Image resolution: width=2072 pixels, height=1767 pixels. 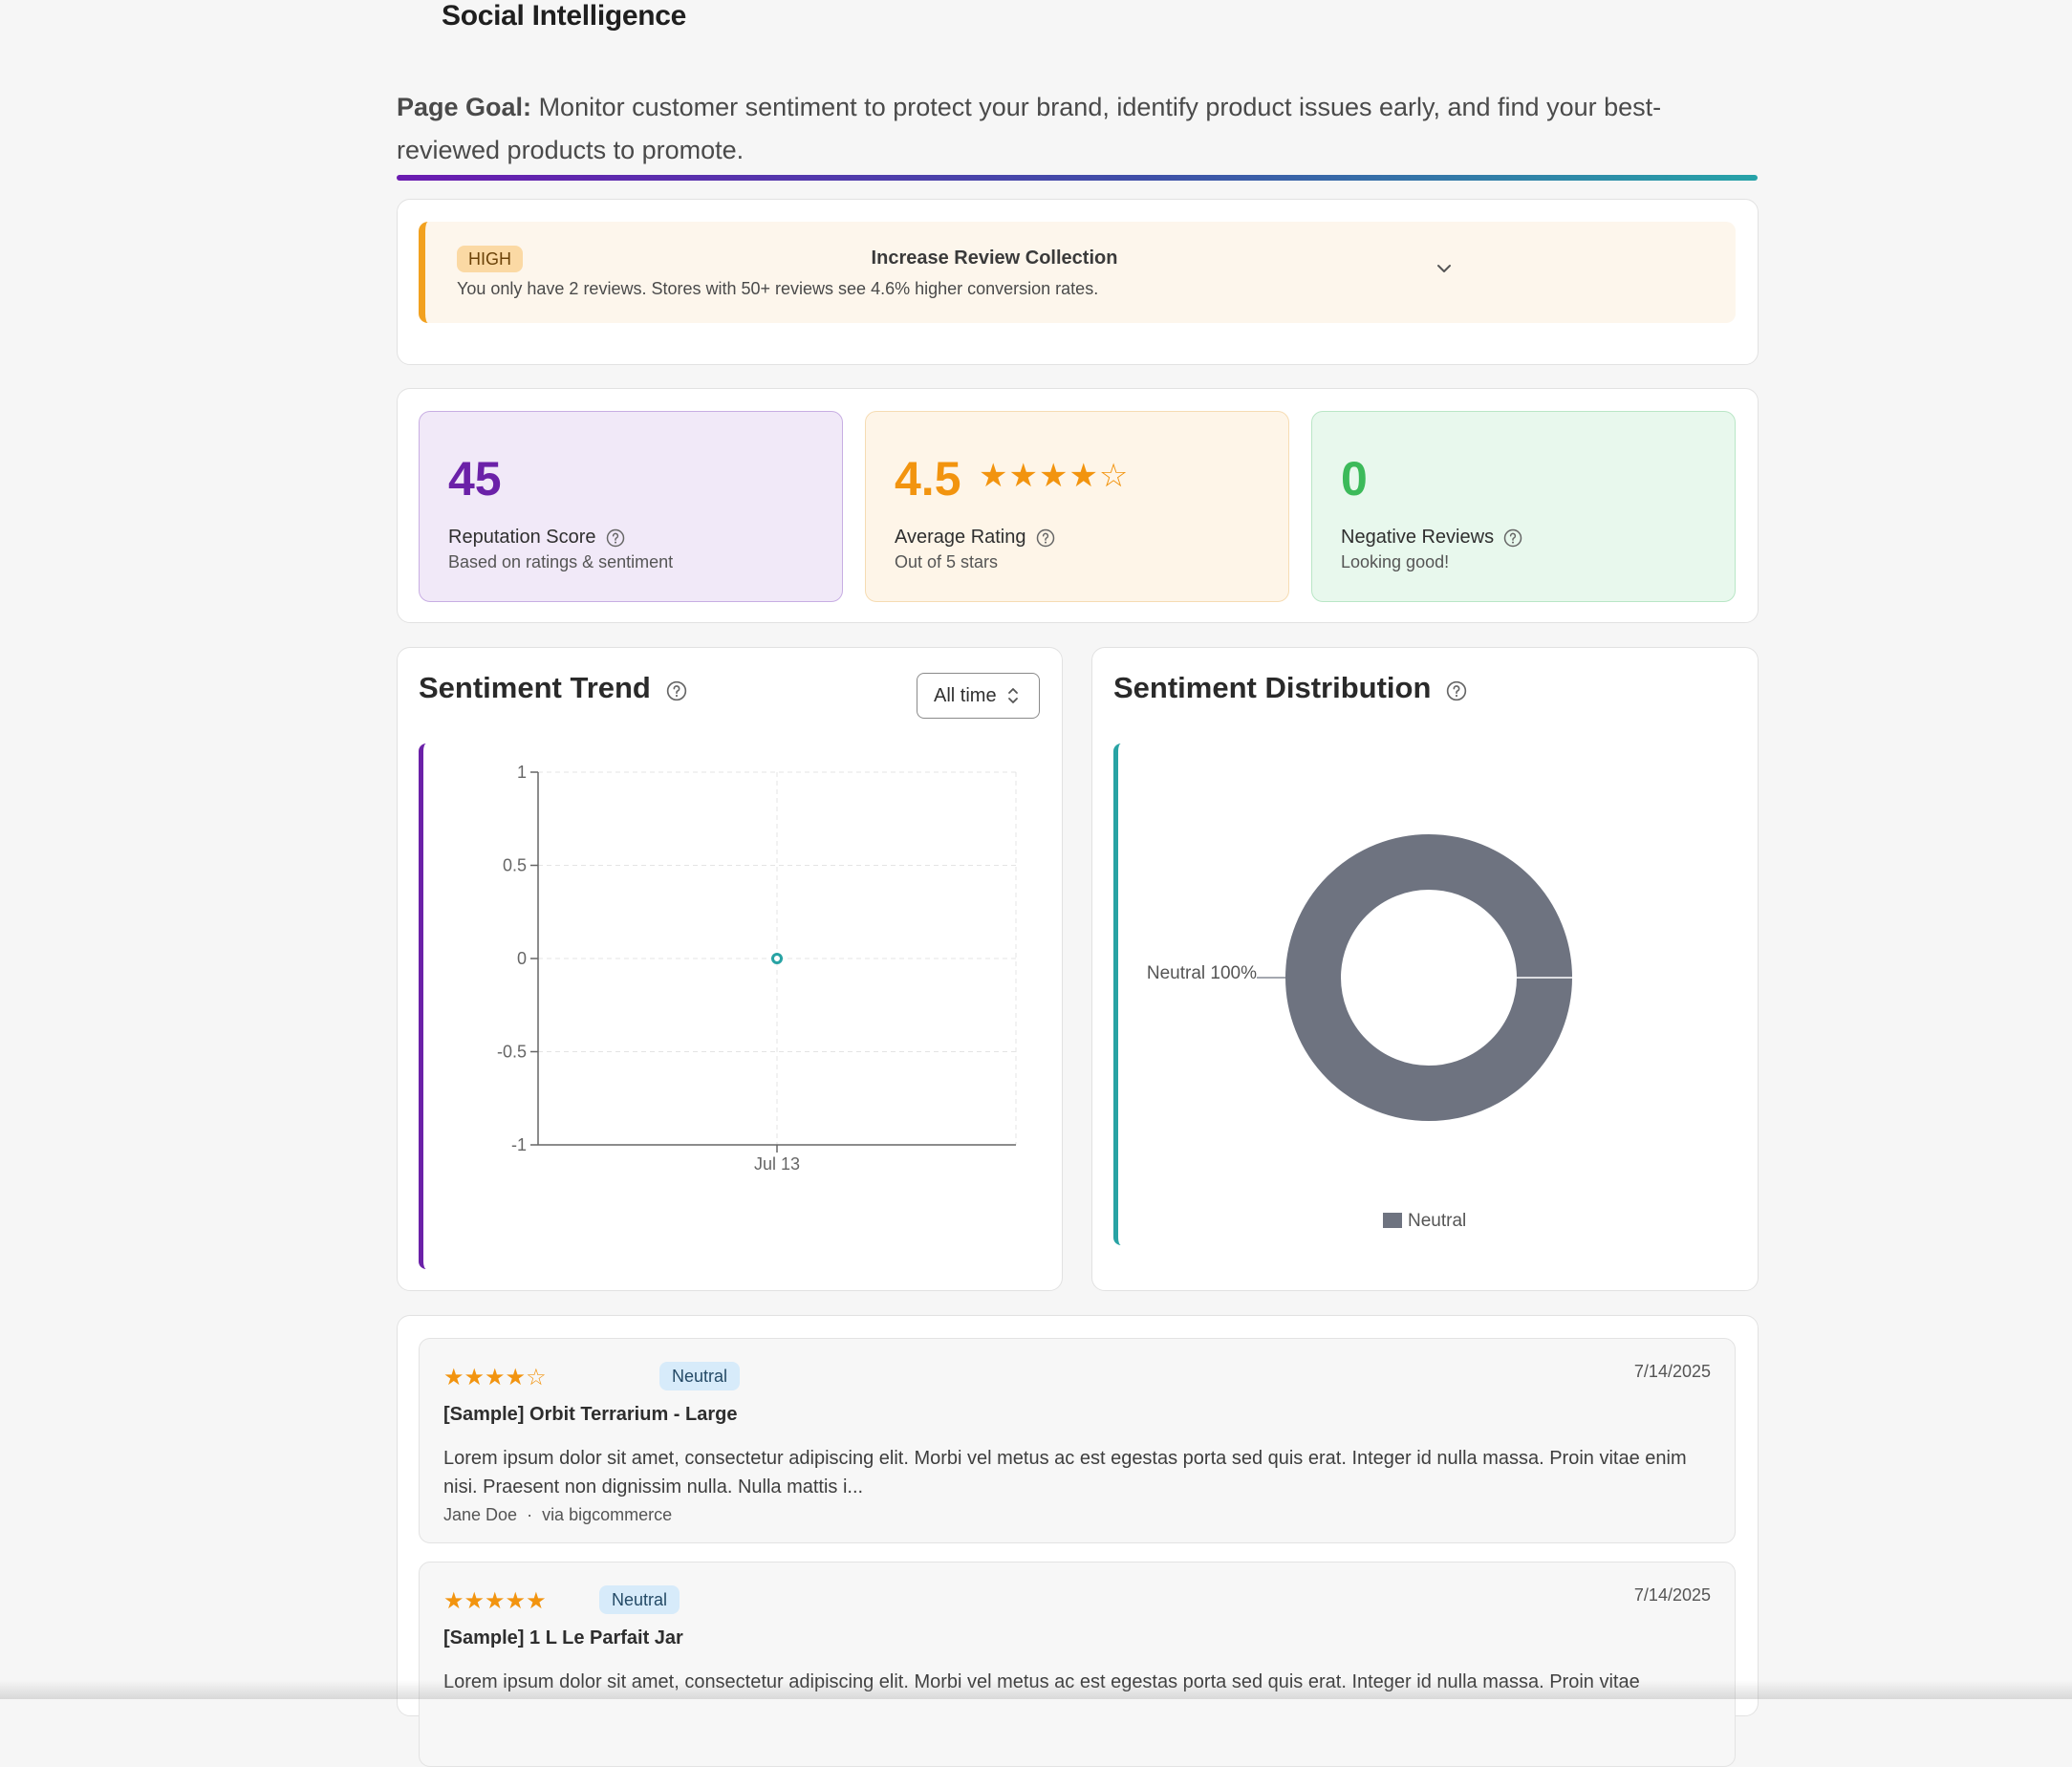 What do you see at coordinates (1272, 687) in the screenshot?
I see `sentiment-distribution-title: Sentiment Distribution` at bounding box center [1272, 687].